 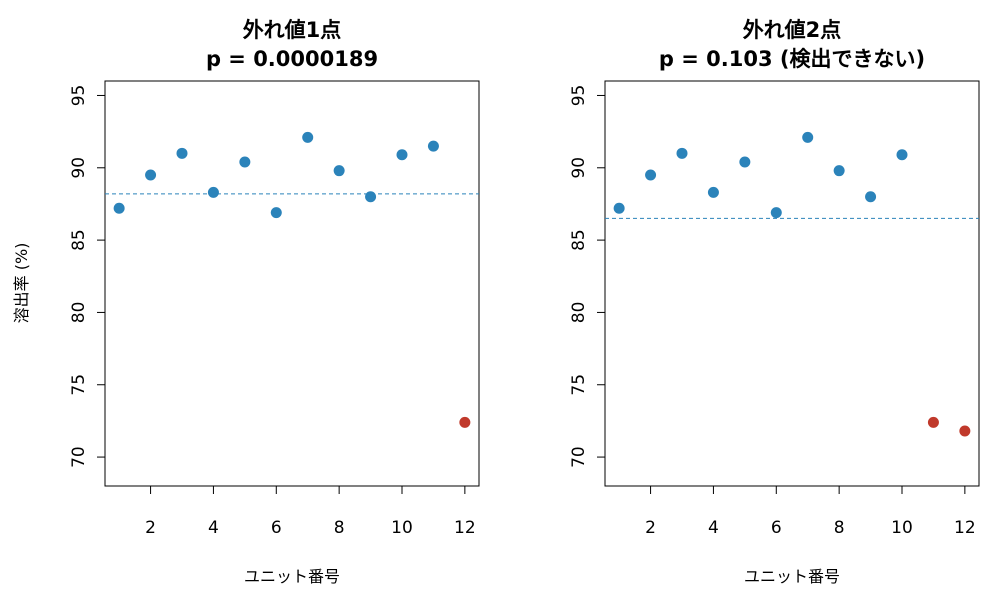 What do you see at coordinates (292, 576) in the screenshot?
I see `panel-left-x-axis-label: ユニット番号` at bounding box center [292, 576].